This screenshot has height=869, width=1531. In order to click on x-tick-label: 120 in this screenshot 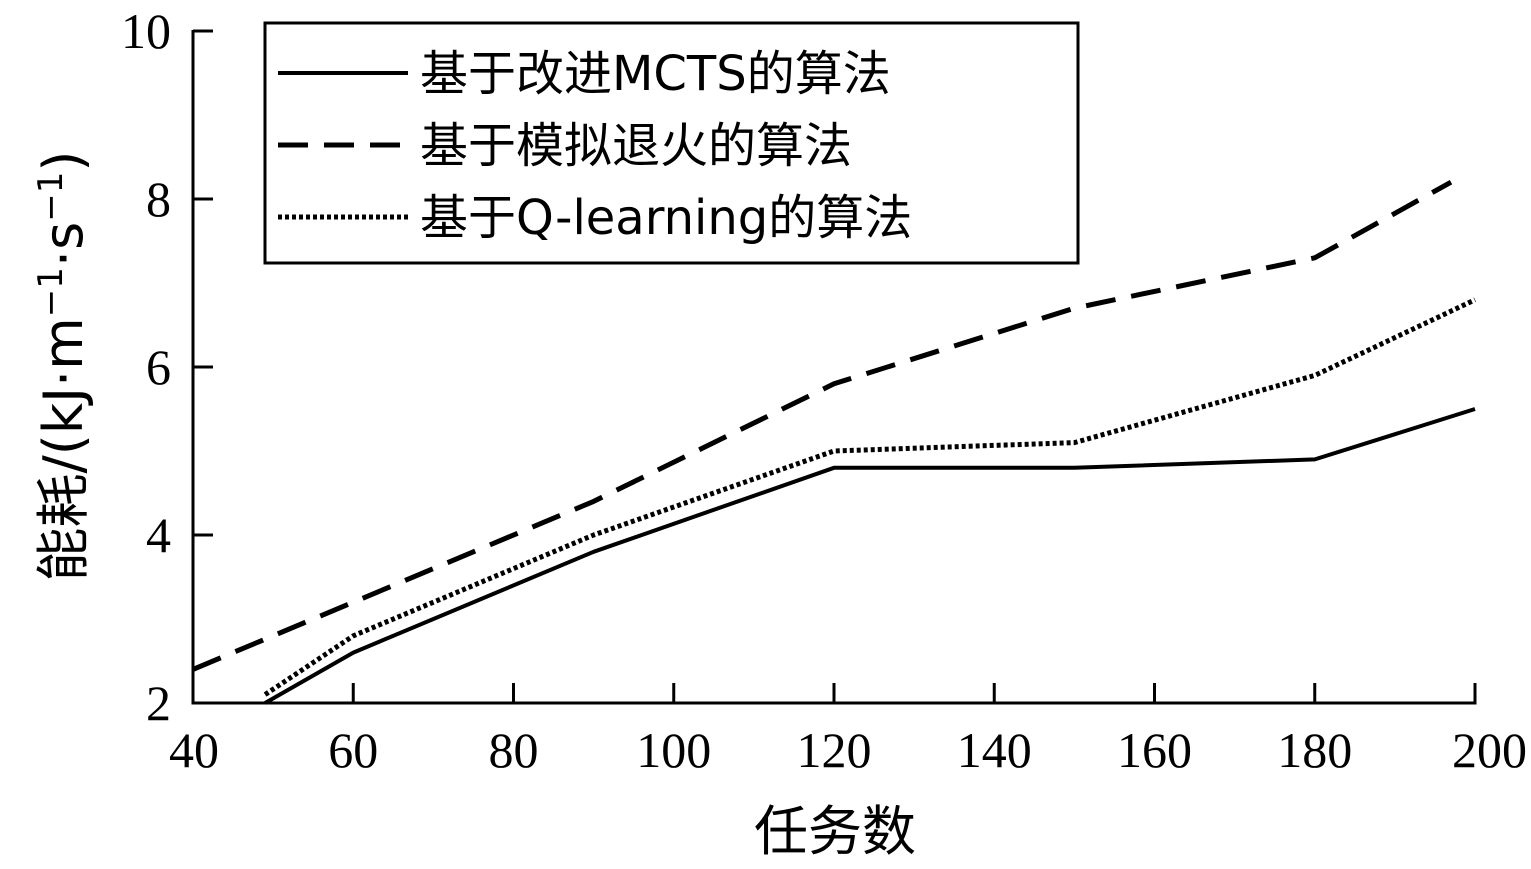, I will do `click(834, 750)`.